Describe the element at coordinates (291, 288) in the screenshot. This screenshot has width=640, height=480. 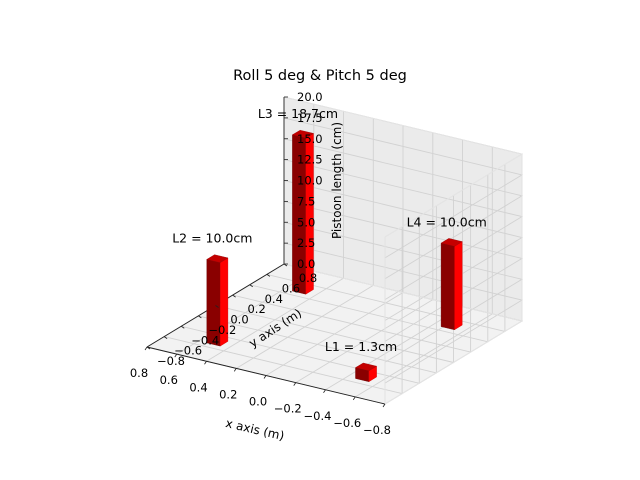
I see `y-tick-label: 0.6` at that location.